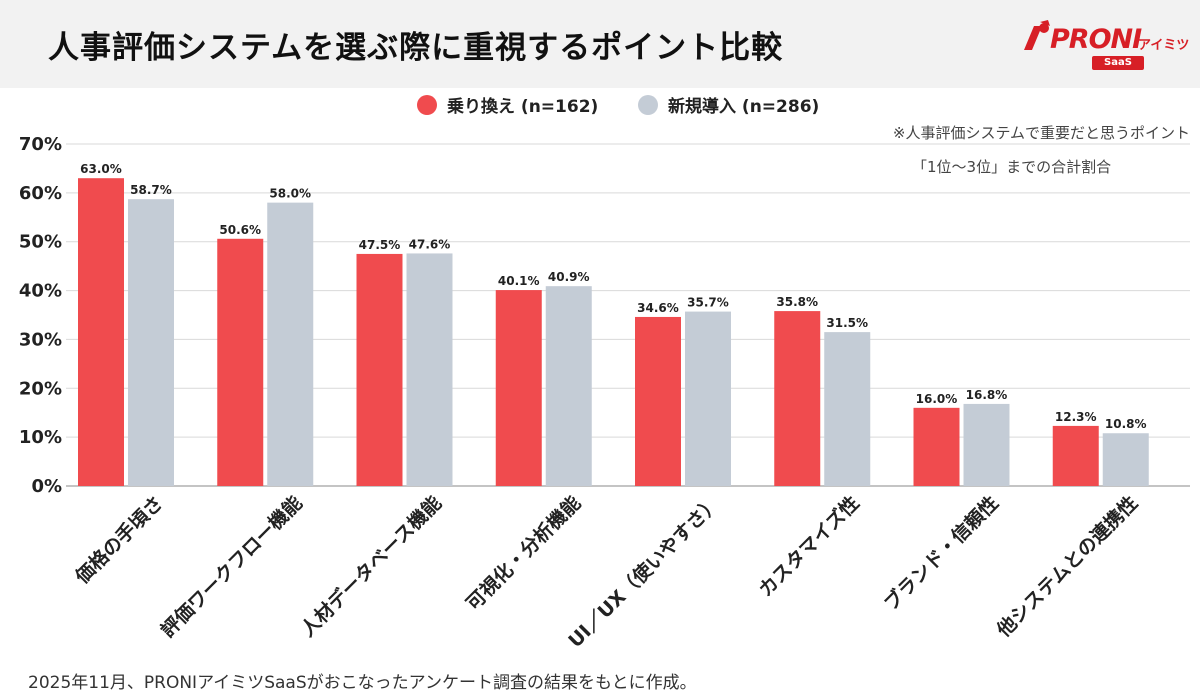 Image resolution: width=1200 pixels, height=700 pixels. Describe the element at coordinates (101, 169) in the screenshot. I see `data-label: 63.0%` at that location.